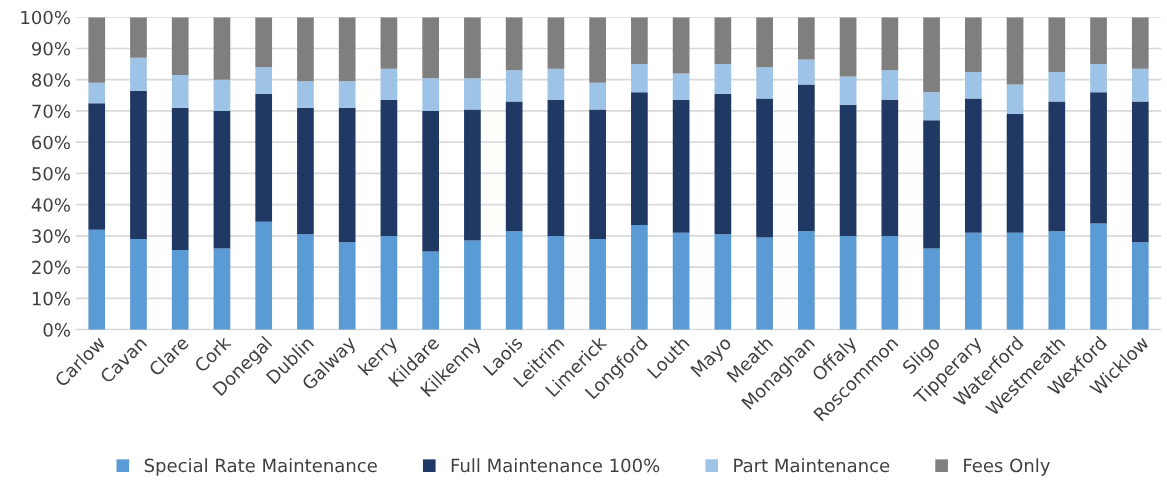  Describe the element at coordinates (51, 173) in the screenshot. I see `y-tick-label: 50%` at that location.